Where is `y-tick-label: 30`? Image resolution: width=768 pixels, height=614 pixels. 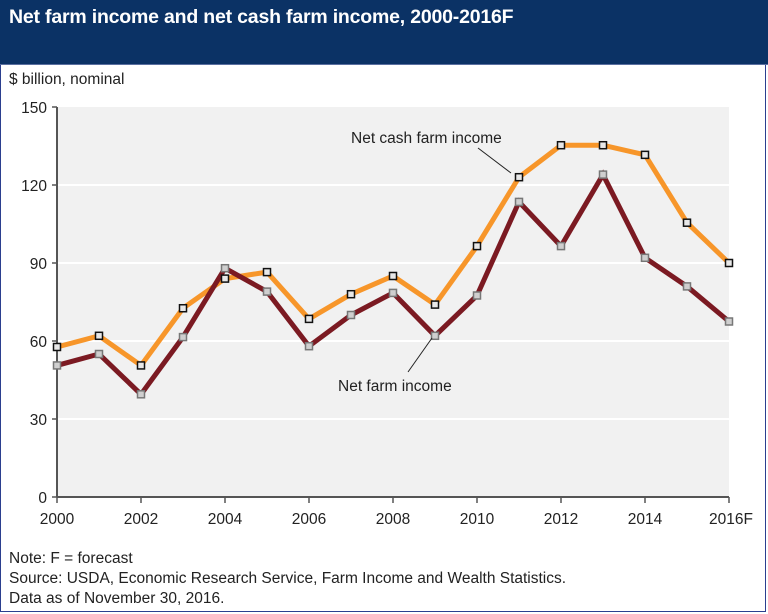 y-tick-label: 30 is located at coordinates (39, 420).